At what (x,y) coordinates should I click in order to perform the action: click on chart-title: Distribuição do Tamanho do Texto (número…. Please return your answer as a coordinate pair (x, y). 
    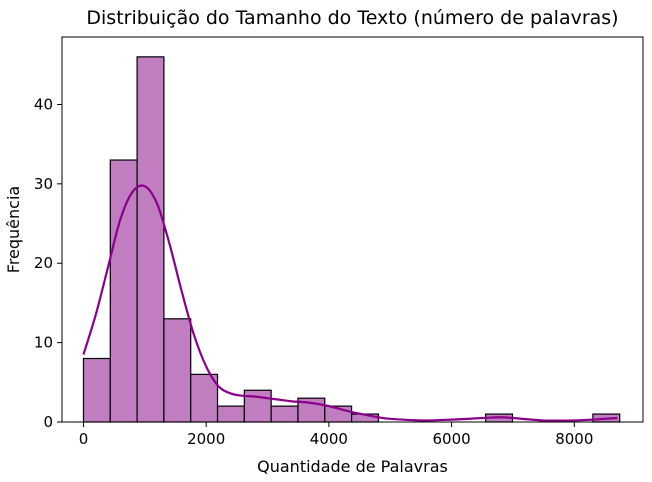
    Looking at the image, I should click on (352, 18).